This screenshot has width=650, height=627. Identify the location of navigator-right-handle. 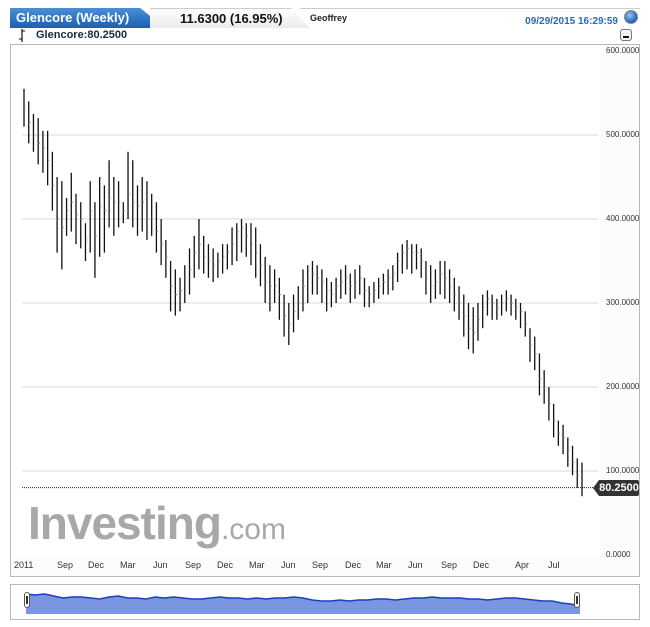
(577, 600).